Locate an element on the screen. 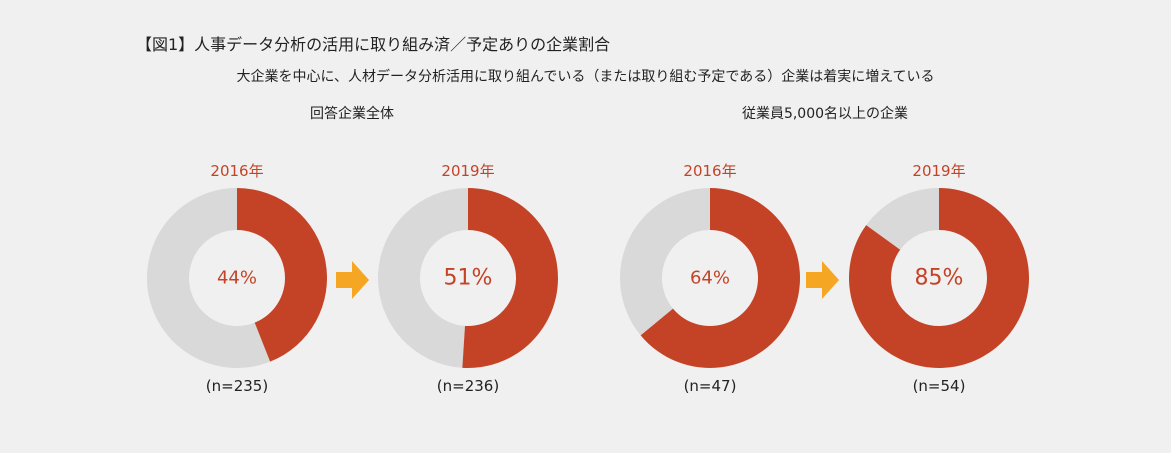 The width and height of the screenshot is (1171, 453). percent-label: 85% is located at coordinates (939, 278).